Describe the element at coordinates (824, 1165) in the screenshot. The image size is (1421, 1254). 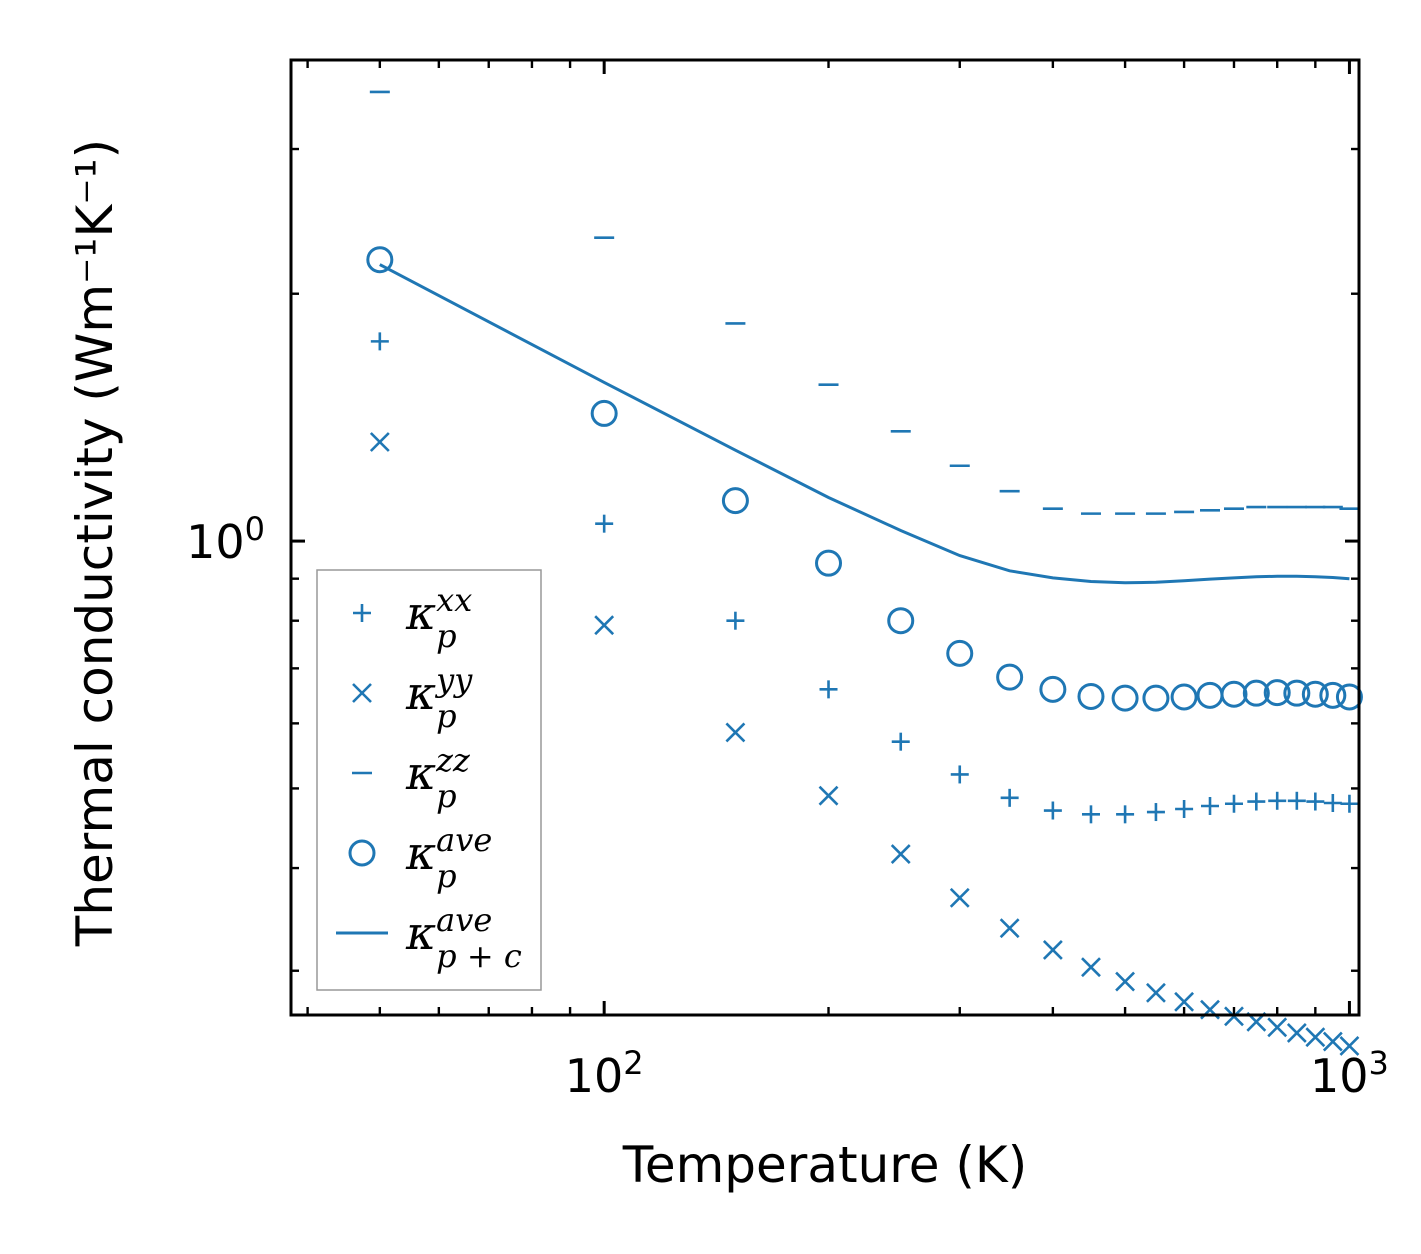
I see `x-axis-title: Temperature (K)` at that location.